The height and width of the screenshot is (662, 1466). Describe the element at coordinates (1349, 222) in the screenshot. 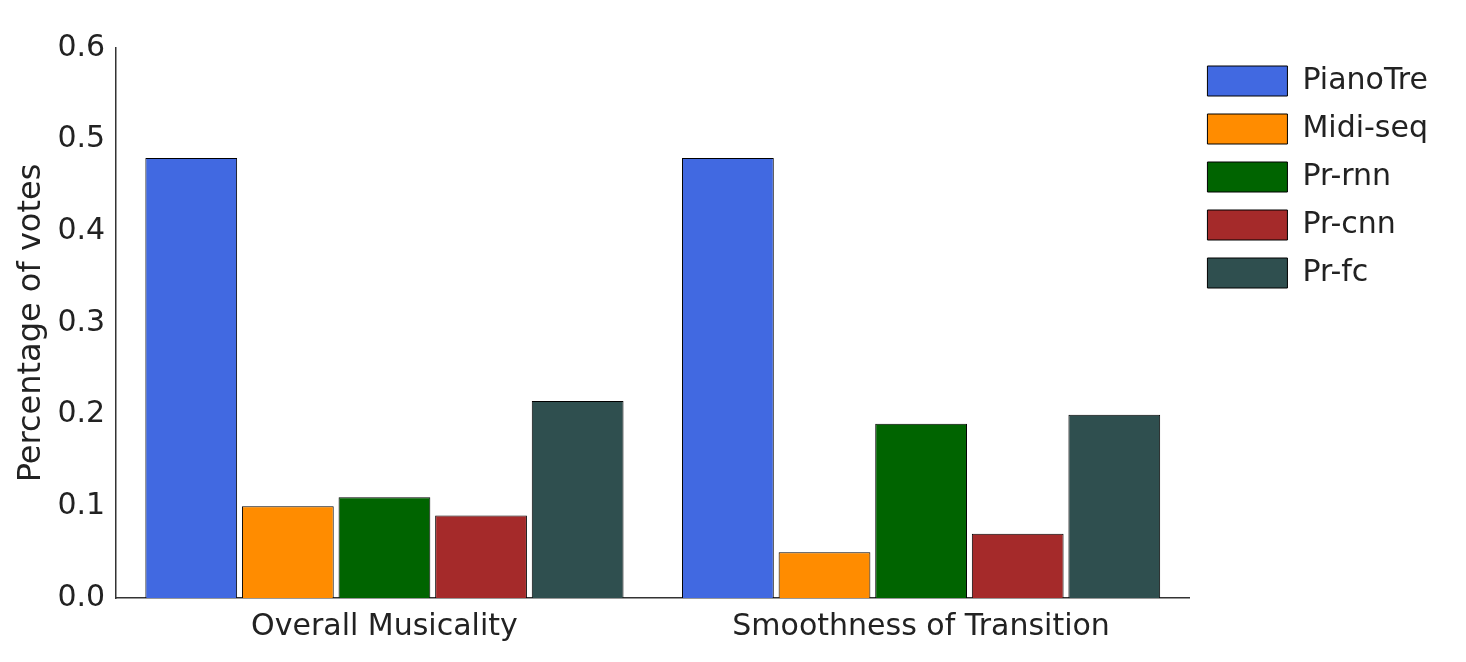

I see `legend-label: Pr-cnn` at that location.